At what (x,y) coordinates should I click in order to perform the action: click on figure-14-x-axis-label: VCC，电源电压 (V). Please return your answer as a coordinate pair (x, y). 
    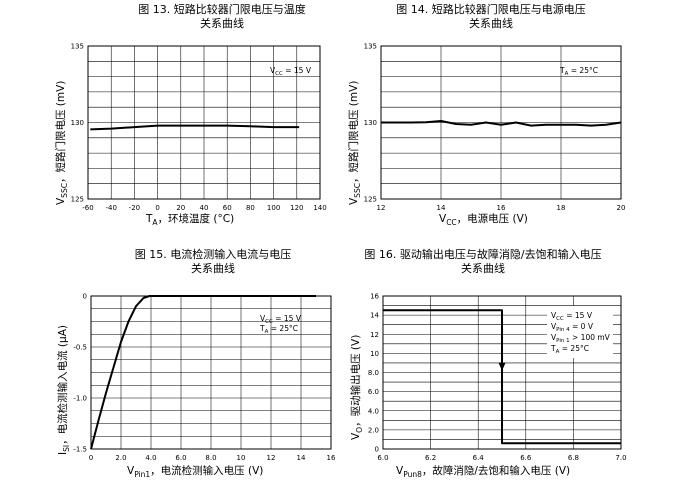
    Looking at the image, I should click on (483, 219).